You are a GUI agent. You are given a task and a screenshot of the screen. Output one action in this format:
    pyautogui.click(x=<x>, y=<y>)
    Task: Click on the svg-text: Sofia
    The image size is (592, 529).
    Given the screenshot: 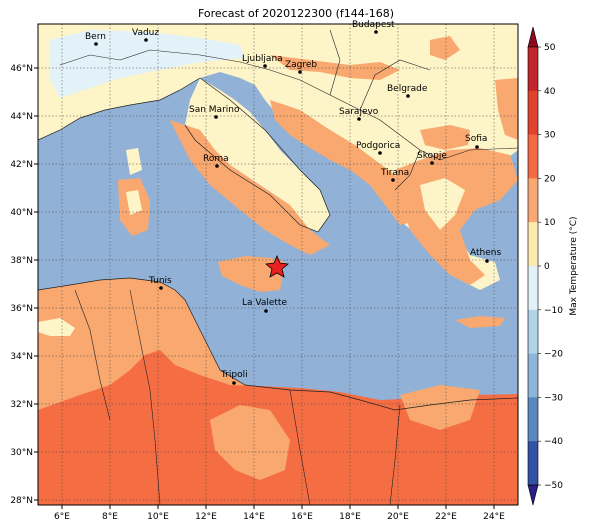 What is the action you would take?
    pyautogui.click(x=476, y=139)
    